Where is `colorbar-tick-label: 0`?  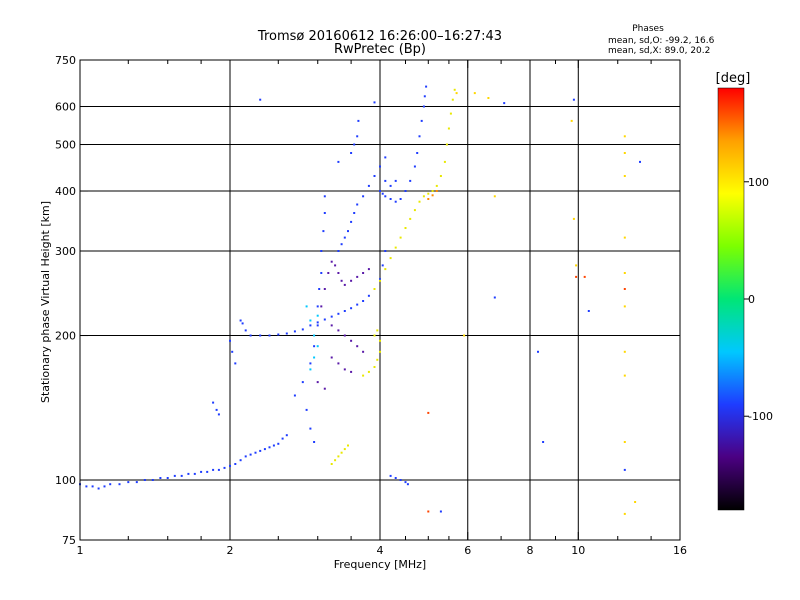
colorbar-tick-label: 0 is located at coordinates (751, 299).